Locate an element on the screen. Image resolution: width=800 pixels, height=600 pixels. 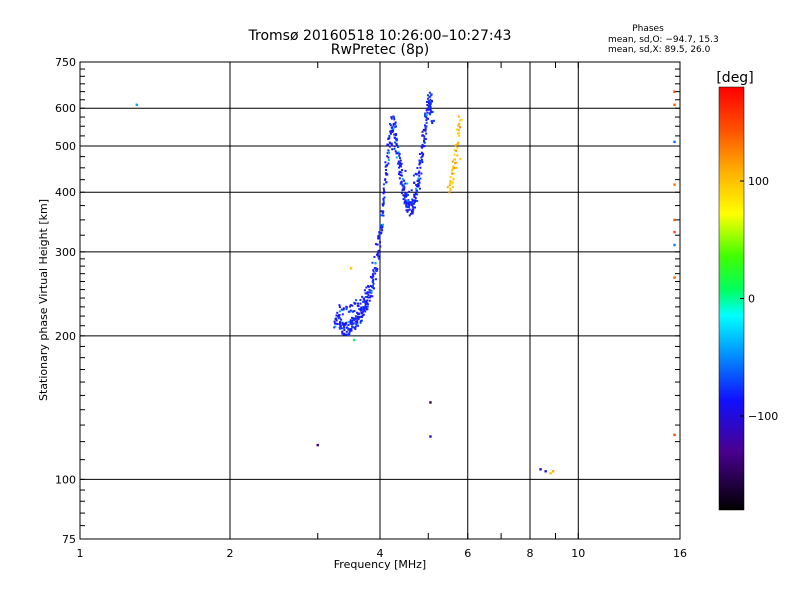
y-tick-label: 200 is located at coordinates (65, 336).